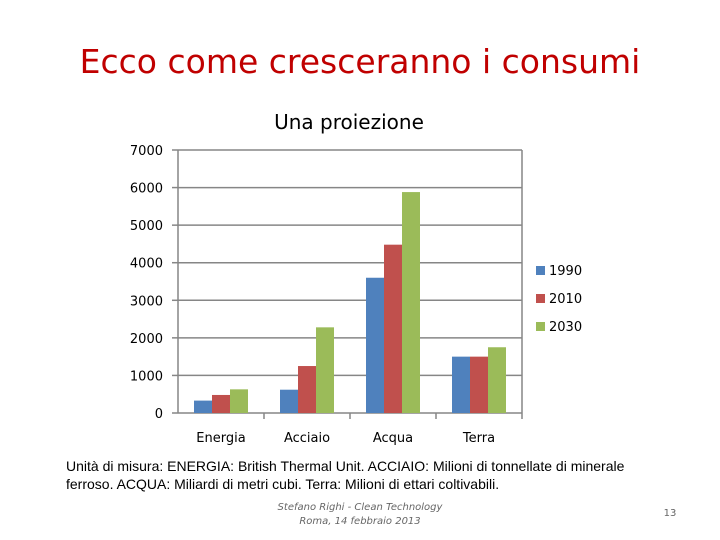 Image resolution: width=720 pixels, height=540 pixels. Describe the element at coordinates (220, 438) in the screenshot. I see `x-tick-label: Energia` at that location.